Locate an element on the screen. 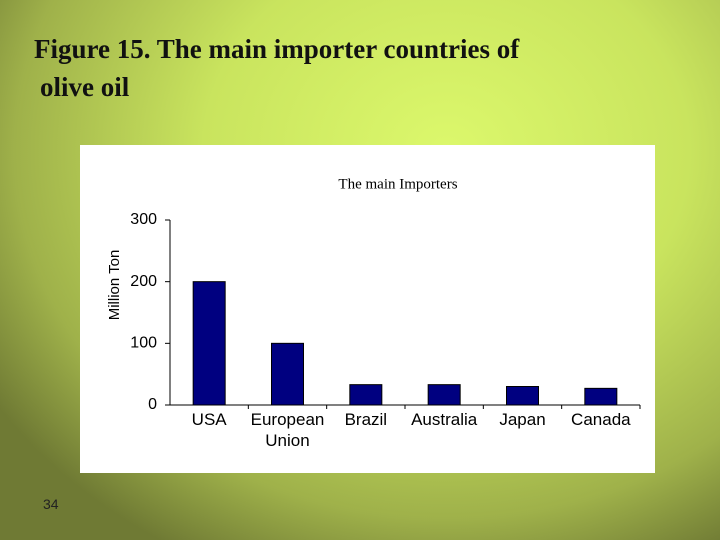 The image size is (720, 540). x-tick-label: Japan is located at coordinates (522, 419).